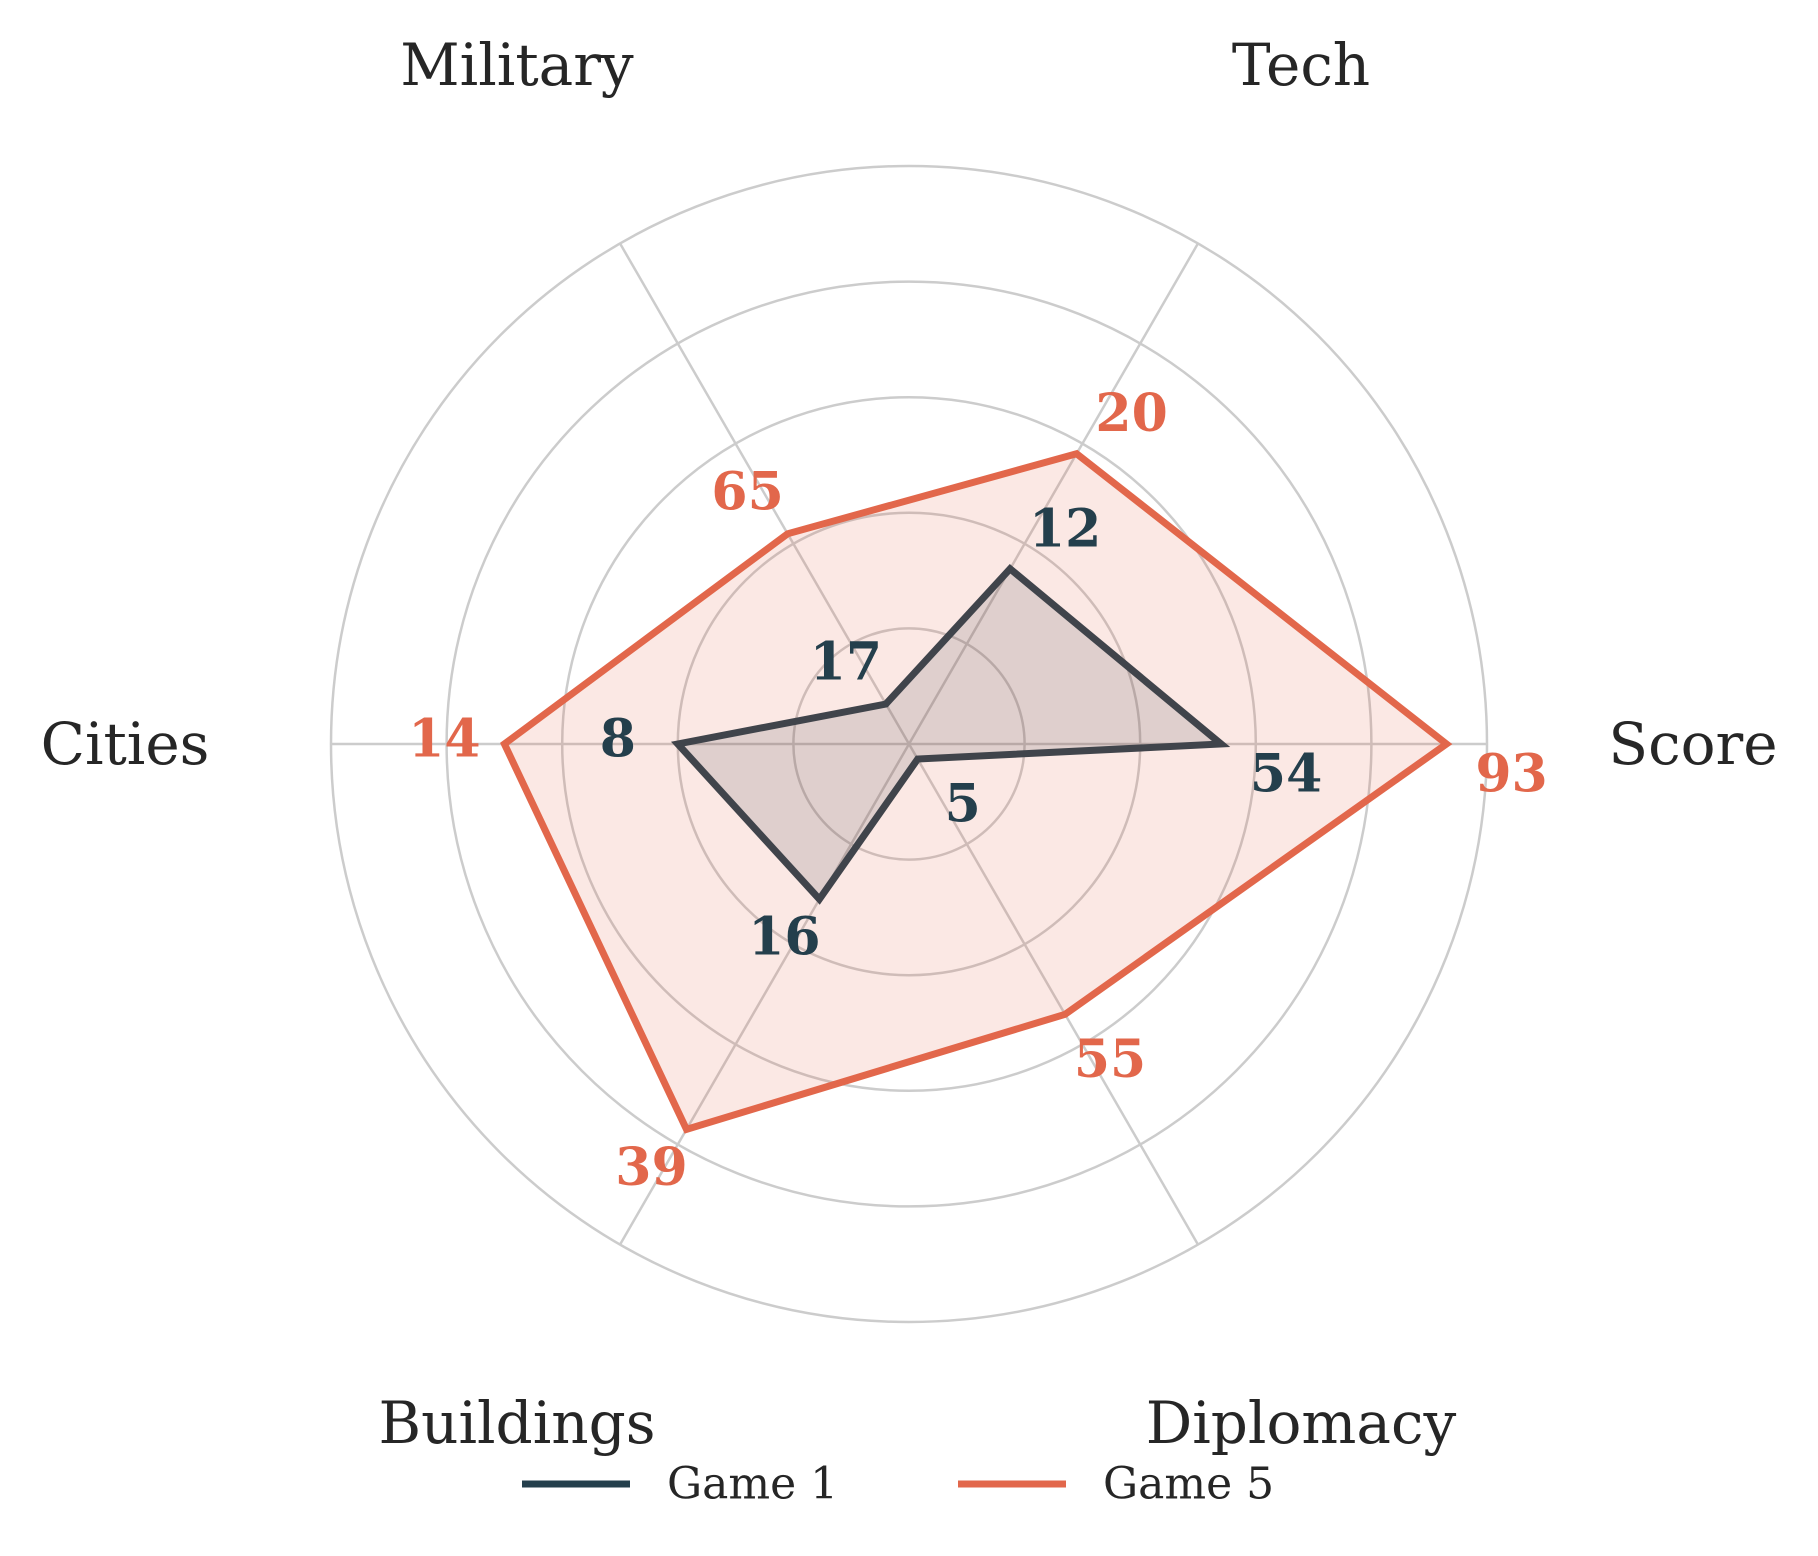 The image size is (1818, 1556). What do you see at coordinates (1053, 994) in the screenshot?
I see `spoke-diplomacy` at bounding box center [1053, 994].